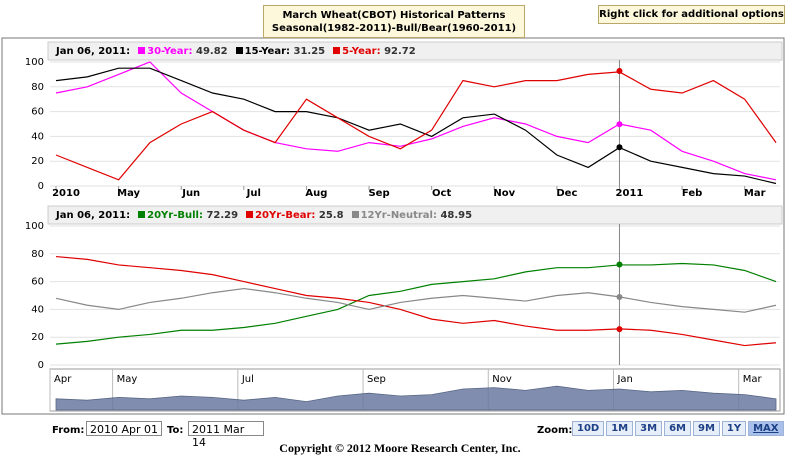 The image size is (787, 463). Describe the element at coordinates (171, 51) in the screenshot. I see `legend-name: 30-Year` at that location.